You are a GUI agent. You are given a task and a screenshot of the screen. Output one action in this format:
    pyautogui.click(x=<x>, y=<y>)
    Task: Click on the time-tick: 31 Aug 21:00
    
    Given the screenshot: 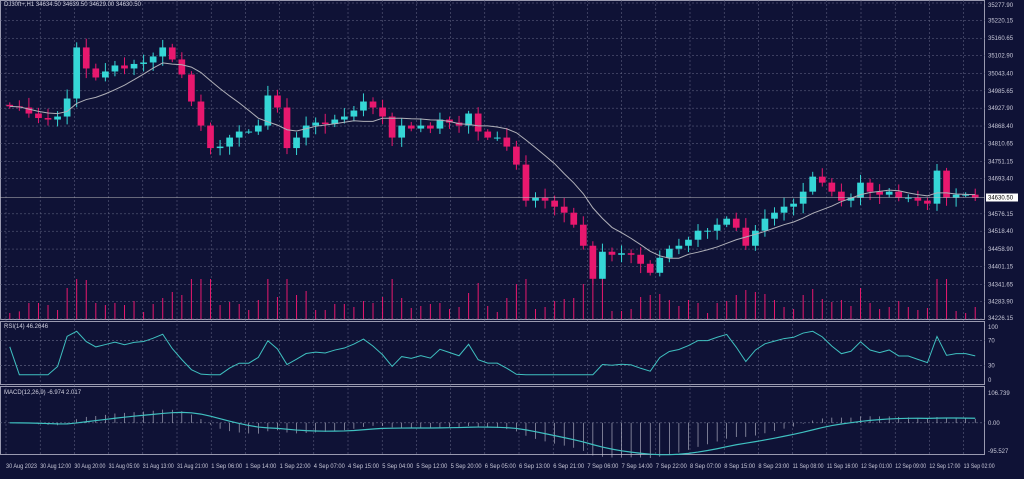 What is the action you would take?
    pyautogui.click(x=193, y=467)
    